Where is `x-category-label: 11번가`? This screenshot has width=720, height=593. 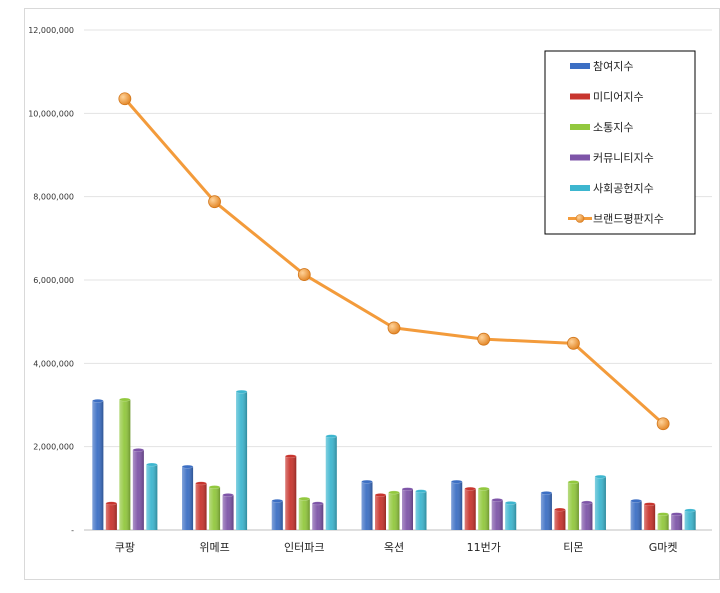
x-category-label: 11번가 is located at coordinates (484, 547).